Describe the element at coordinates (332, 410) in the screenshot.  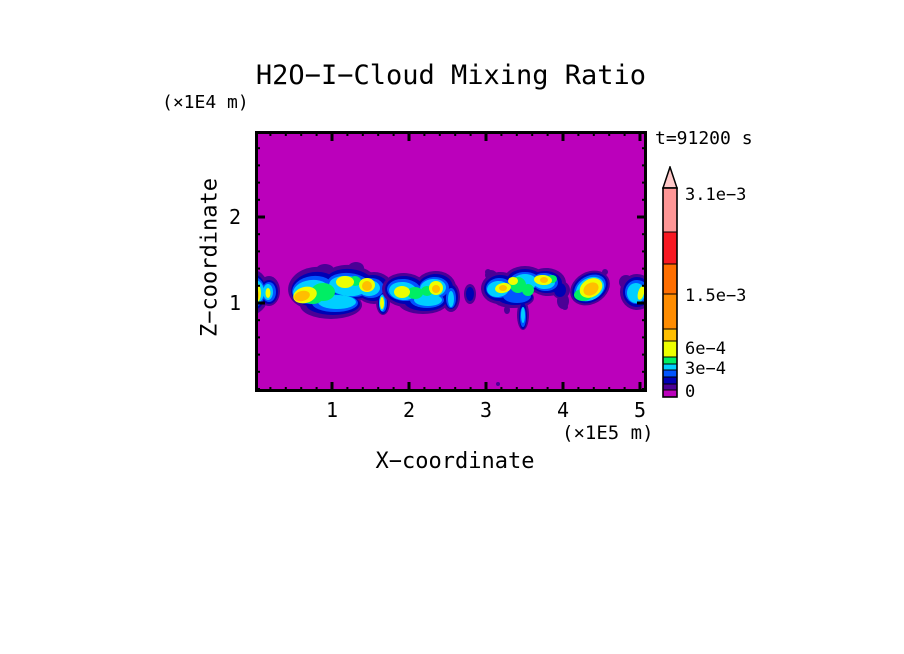
I see `x-tick-label: 1` at that location.